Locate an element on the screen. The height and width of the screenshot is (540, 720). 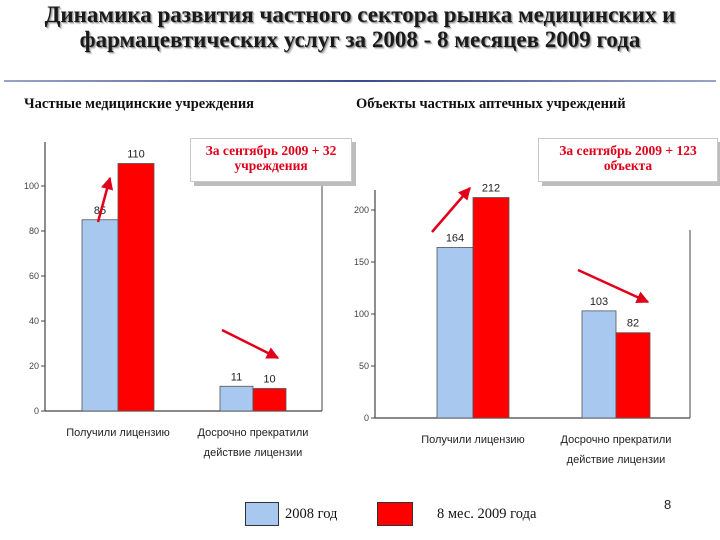
bar-medical-2008-terminated is located at coordinates (236, 398).